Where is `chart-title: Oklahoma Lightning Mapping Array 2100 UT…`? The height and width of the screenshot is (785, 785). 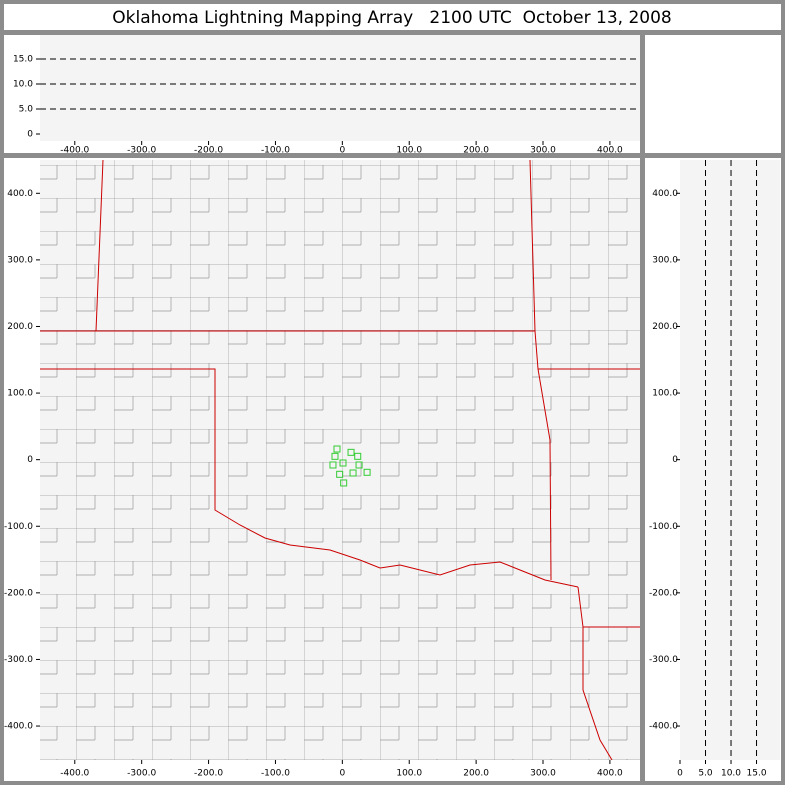 chart-title: Oklahoma Lightning Mapping Array 2100 UT… is located at coordinates (392, 18).